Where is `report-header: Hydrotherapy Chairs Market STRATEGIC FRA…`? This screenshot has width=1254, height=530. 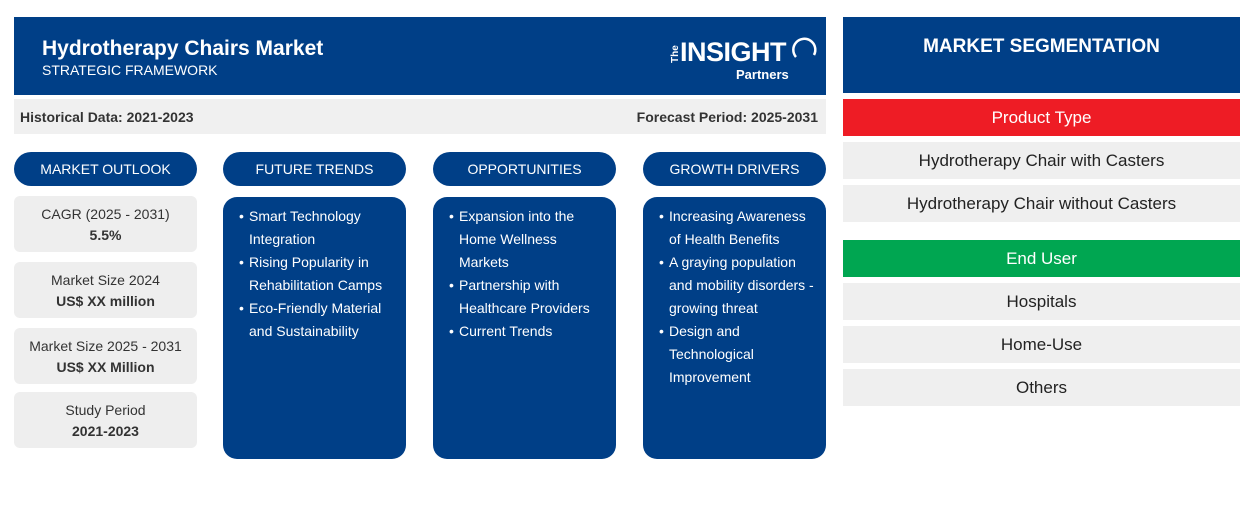 report-header: Hydrotherapy Chairs Market STRATEGIC FRA… is located at coordinates (420, 56).